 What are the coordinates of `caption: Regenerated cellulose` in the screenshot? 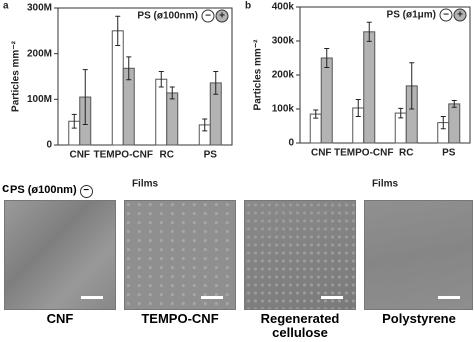 It's located at (300, 325).